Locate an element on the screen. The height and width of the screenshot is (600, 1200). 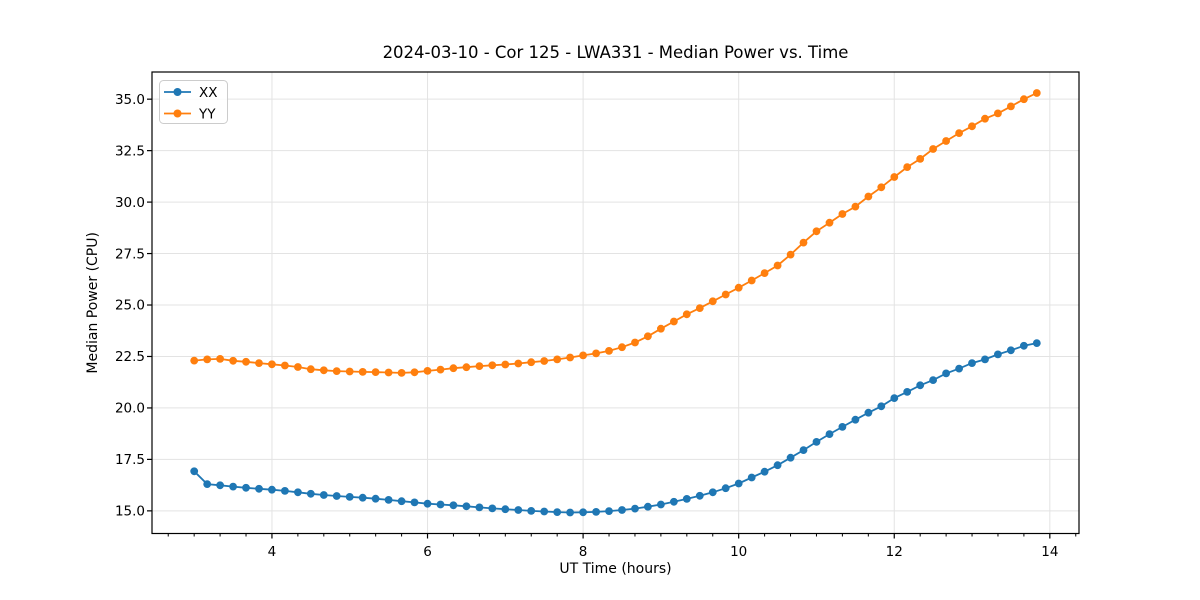
legend-entry-xx: XX is located at coordinates (191, 93).